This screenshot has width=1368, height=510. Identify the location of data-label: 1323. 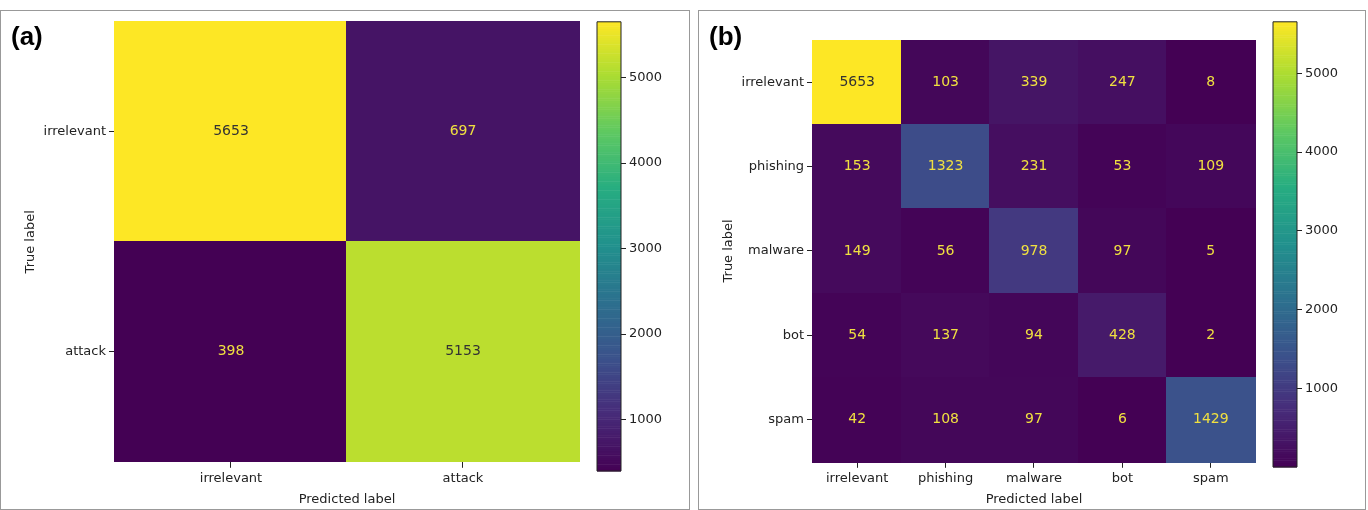
(945, 165).